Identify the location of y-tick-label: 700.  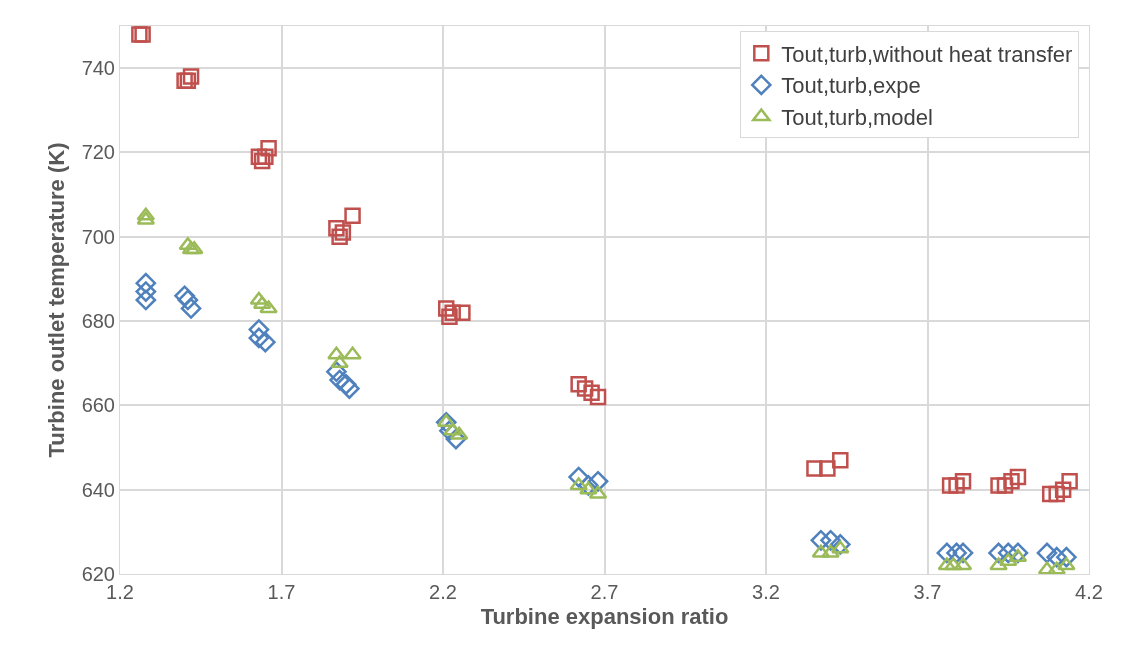
(98, 236).